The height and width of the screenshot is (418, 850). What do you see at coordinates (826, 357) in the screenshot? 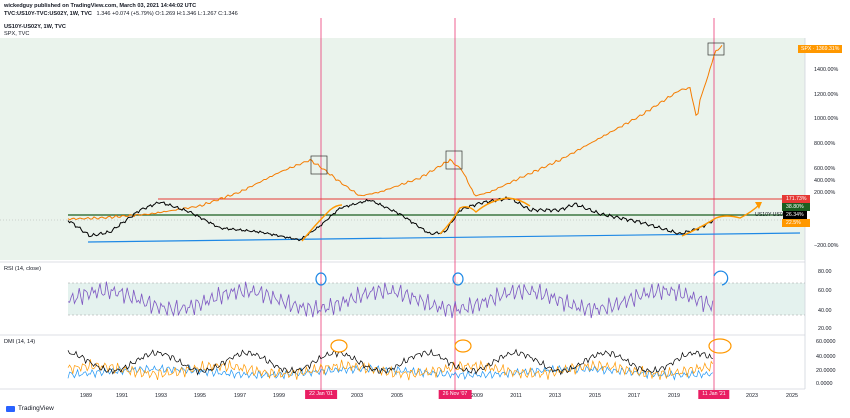
I see `axis-label-dmi: 40.0000` at bounding box center [826, 357].